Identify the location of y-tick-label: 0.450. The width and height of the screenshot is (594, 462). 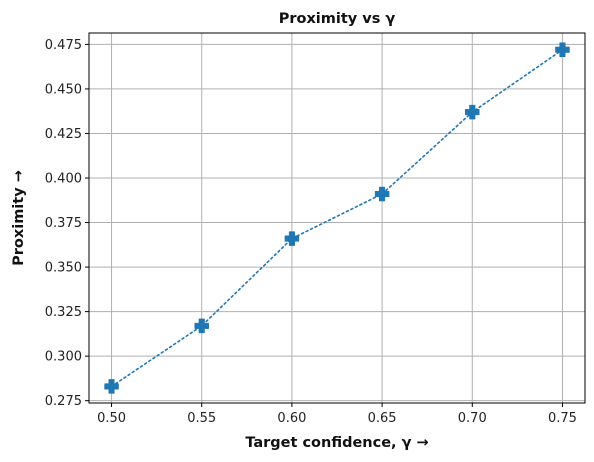
(63, 89).